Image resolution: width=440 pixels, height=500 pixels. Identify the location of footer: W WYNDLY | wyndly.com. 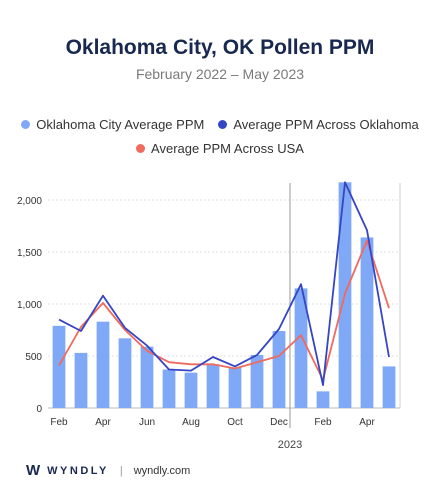
(108, 470).